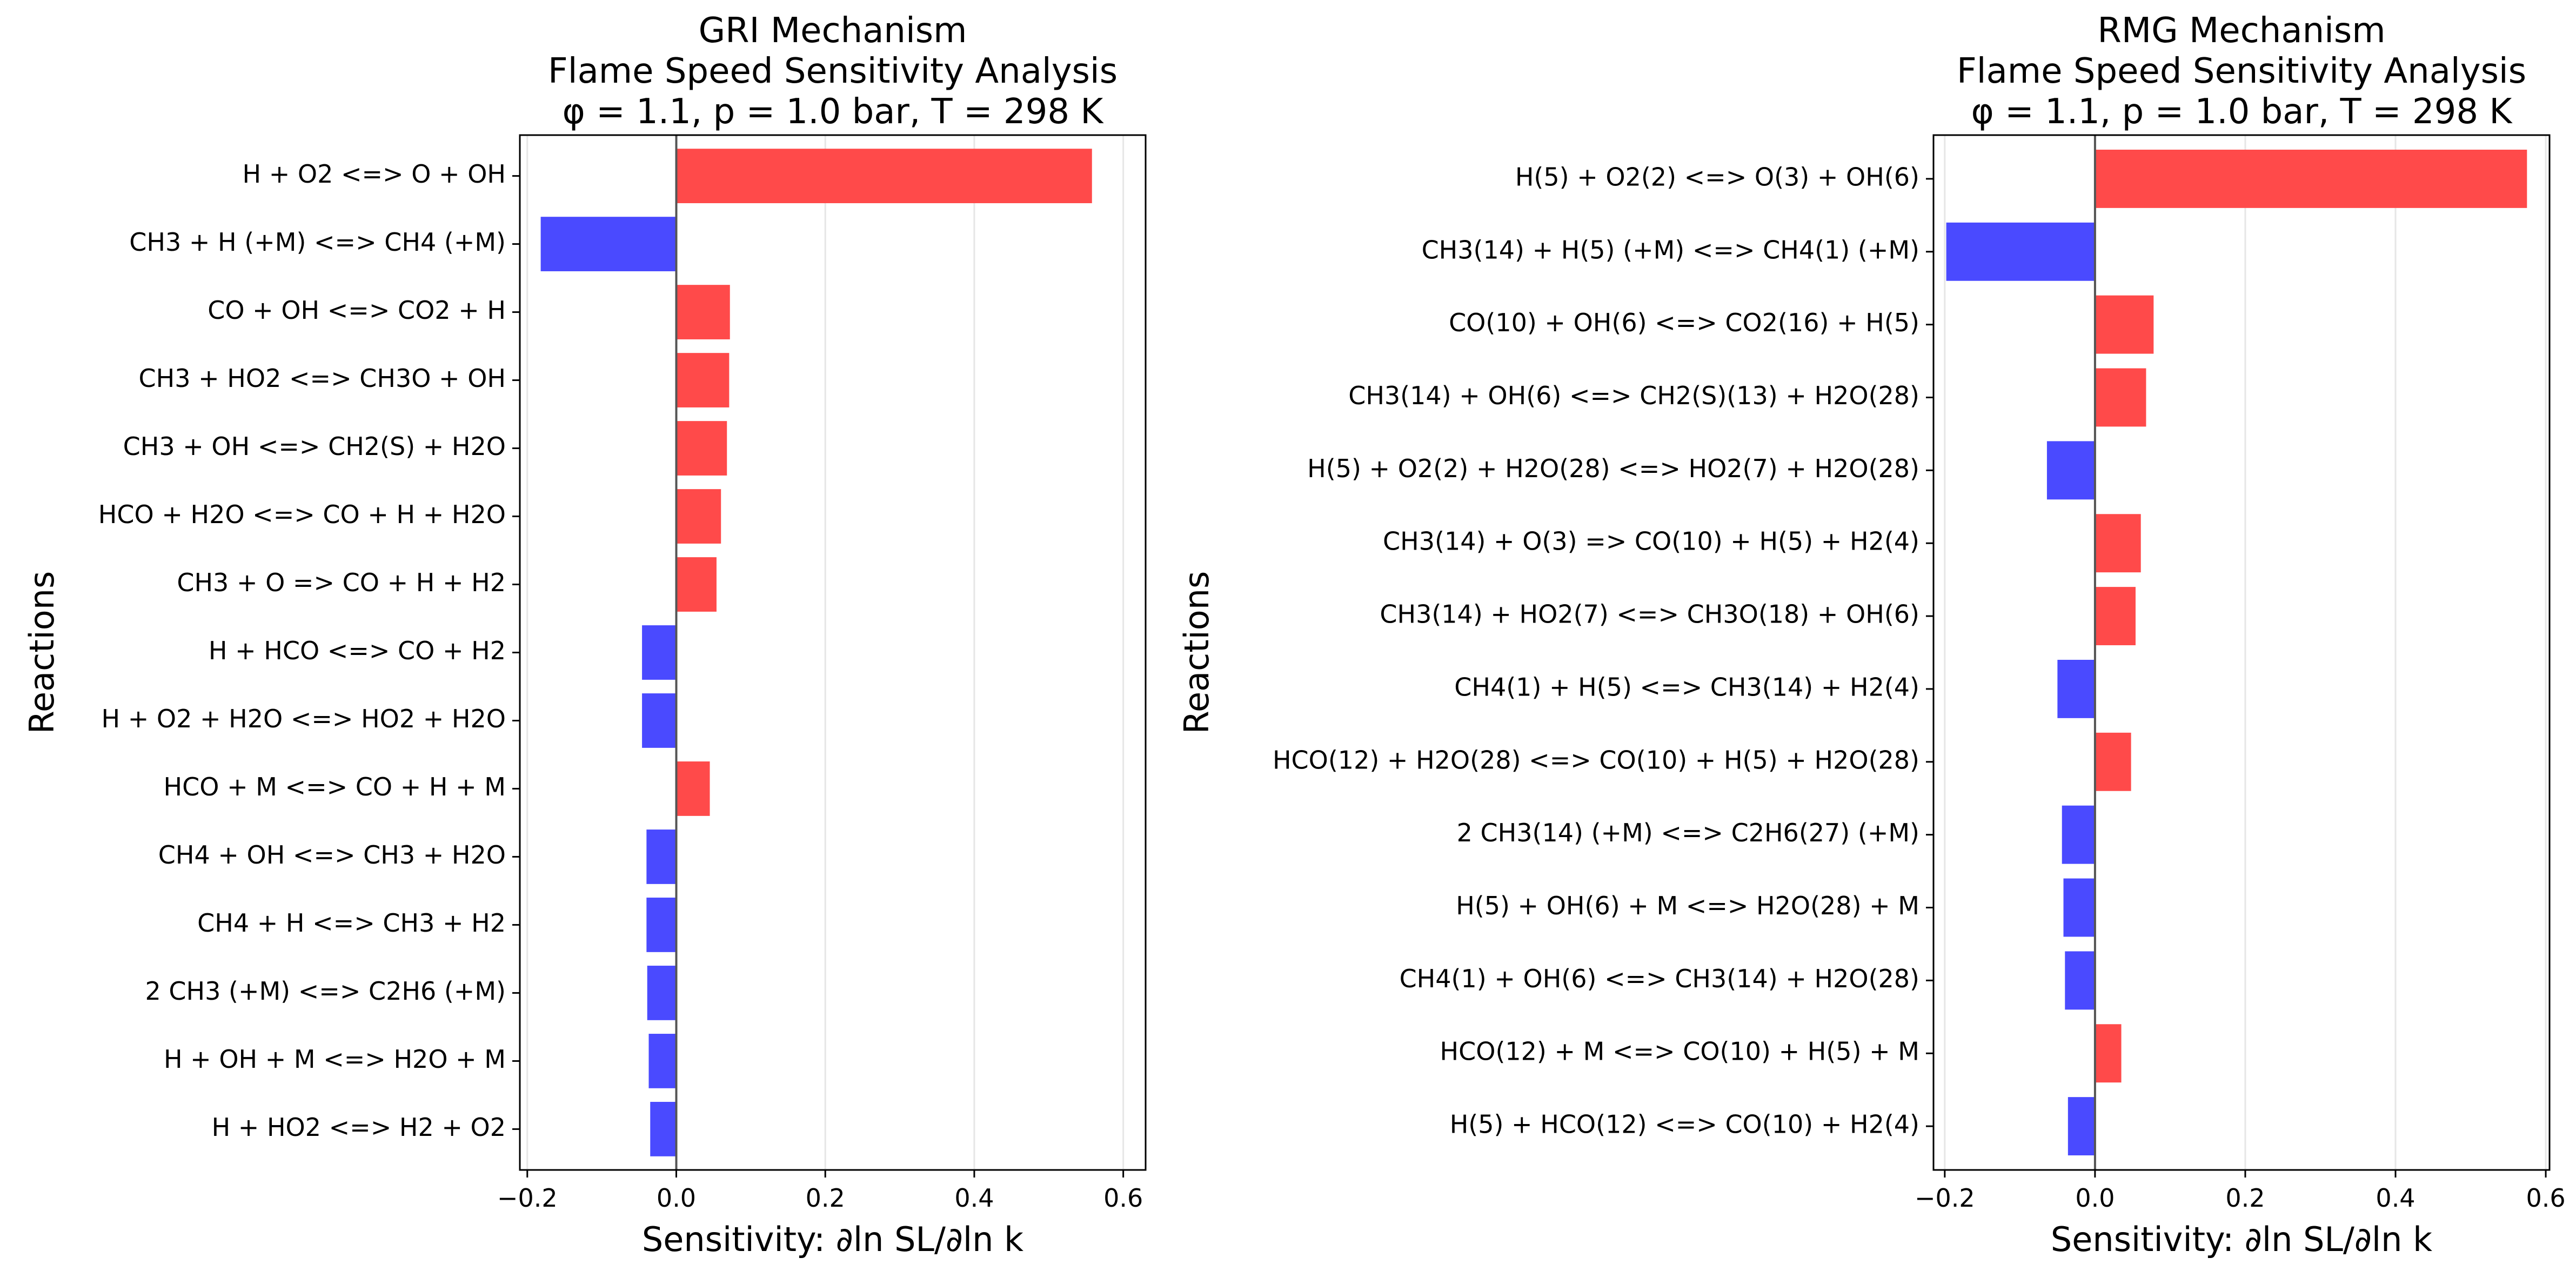  What do you see at coordinates (322, 379) in the screenshot?
I see `y-tick-label: CH3 + HO2 <=> CH3O + OH` at bounding box center [322, 379].